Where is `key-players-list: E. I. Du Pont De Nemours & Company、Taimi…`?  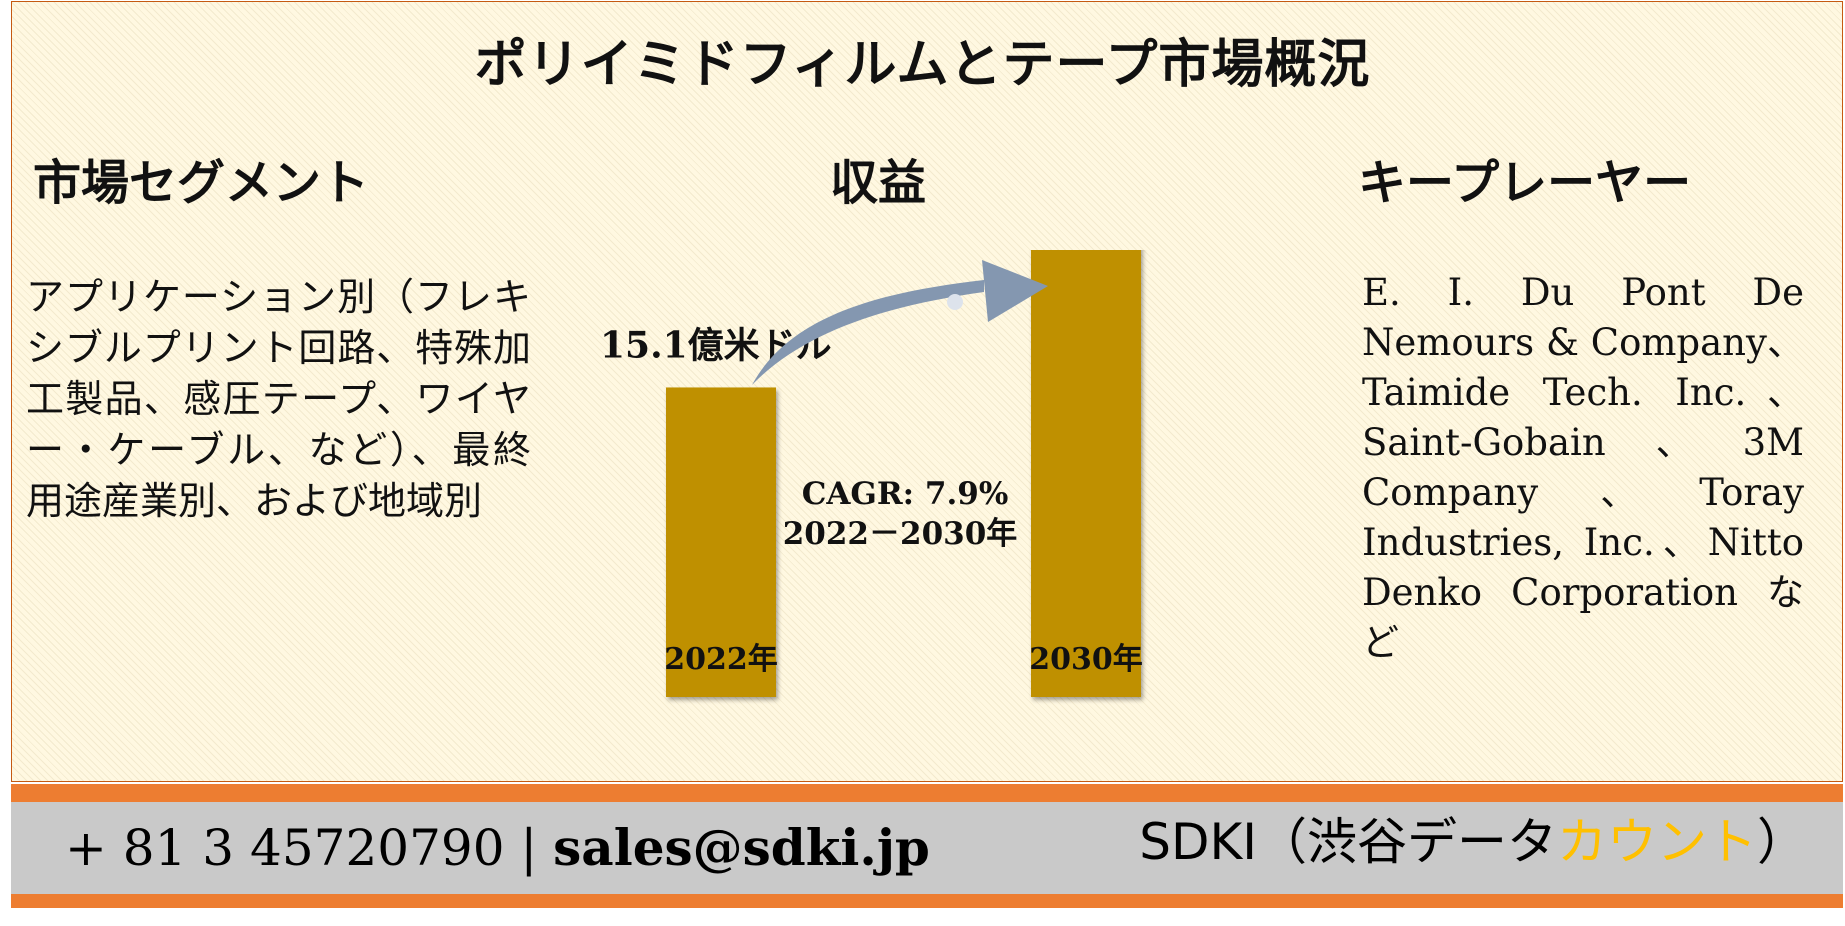 key-players-list: E. I. Du Pont De Nemours & Company、Taimi… is located at coordinates (1583, 467).